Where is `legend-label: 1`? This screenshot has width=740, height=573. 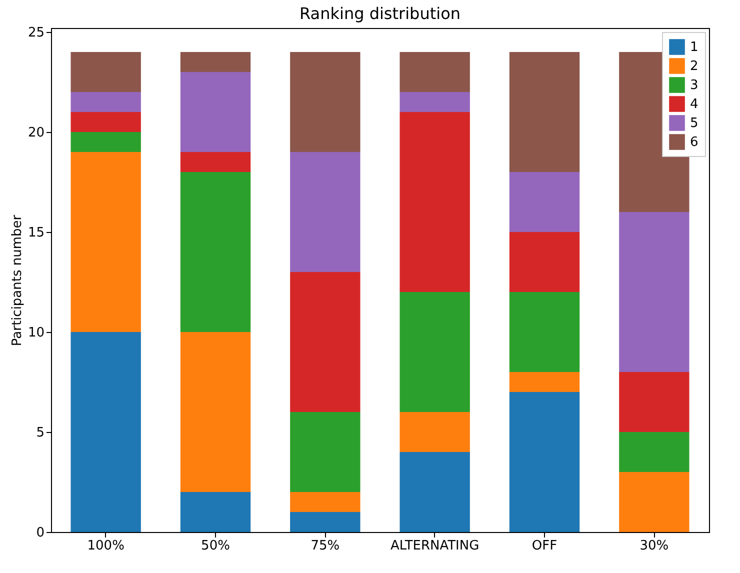 legend-label: 1 is located at coordinates (694, 47).